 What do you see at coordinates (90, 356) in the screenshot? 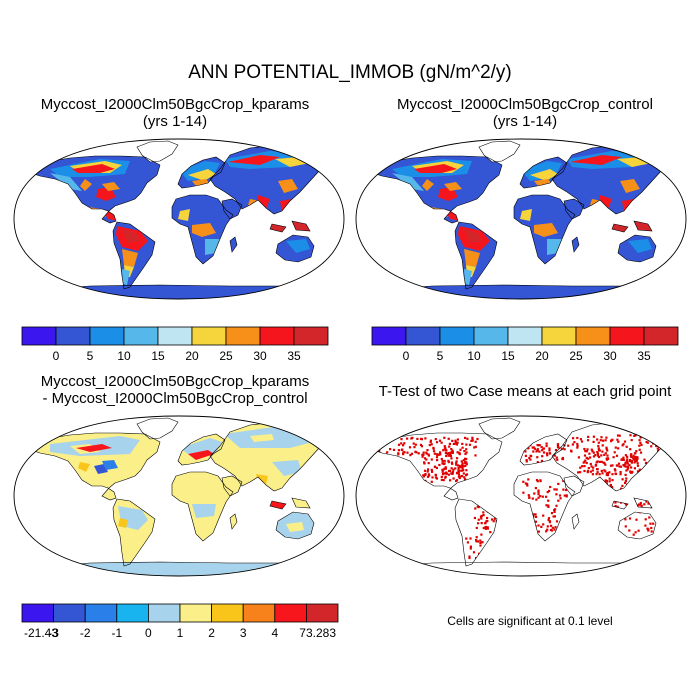
I see `colorbar-1-tick-label: 5` at bounding box center [90, 356].